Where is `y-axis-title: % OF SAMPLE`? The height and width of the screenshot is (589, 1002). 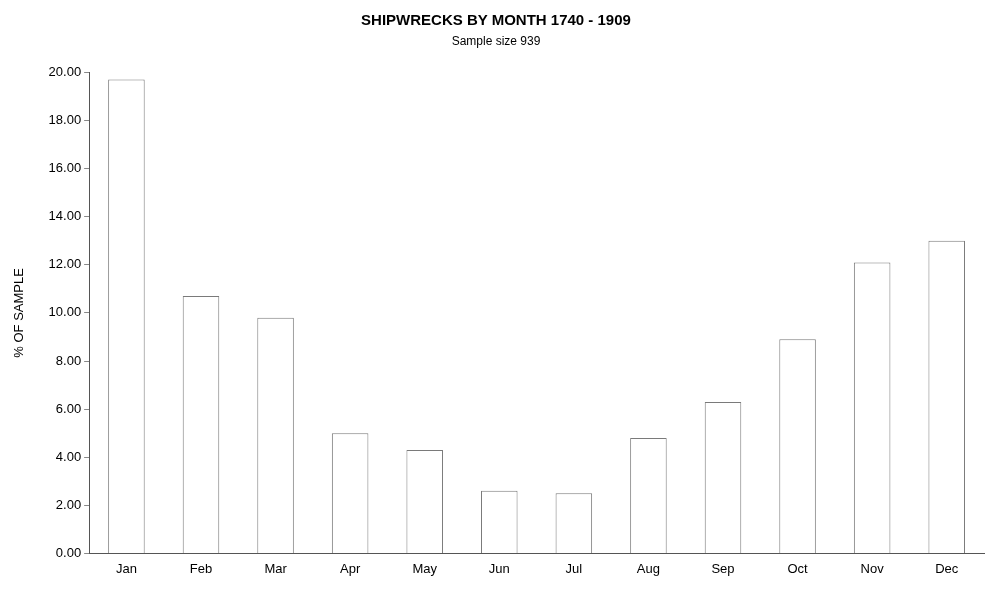
y-axis-title: % OF SAMPLE is located at coordinates (19, 312).